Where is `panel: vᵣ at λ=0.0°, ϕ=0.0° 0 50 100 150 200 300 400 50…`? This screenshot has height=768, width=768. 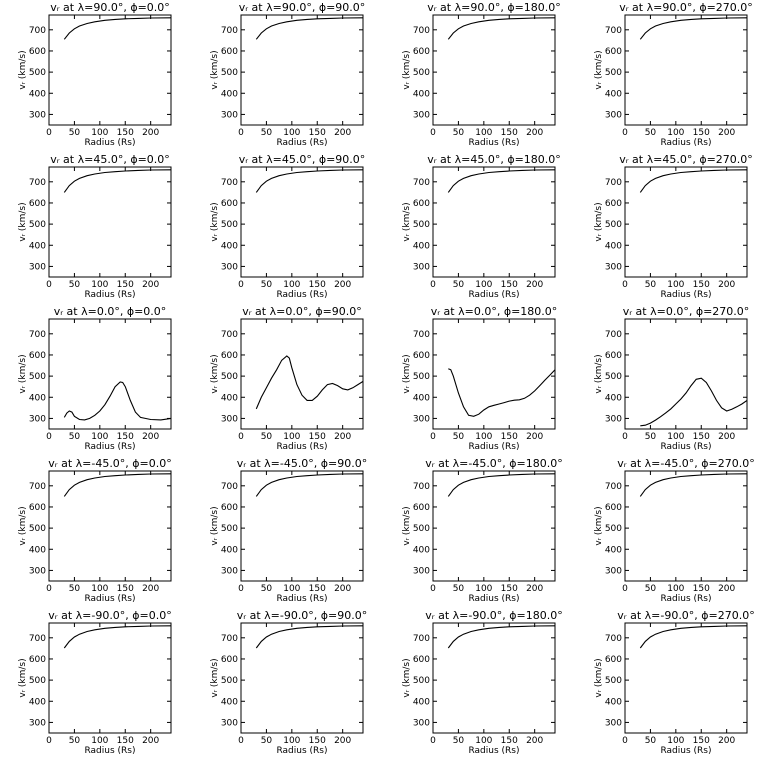 panel: vᵣ at λ=0.0°, ϕ=0.0° 0 50 100 150 200 300 400 50… is located at coordinates (95, 378).